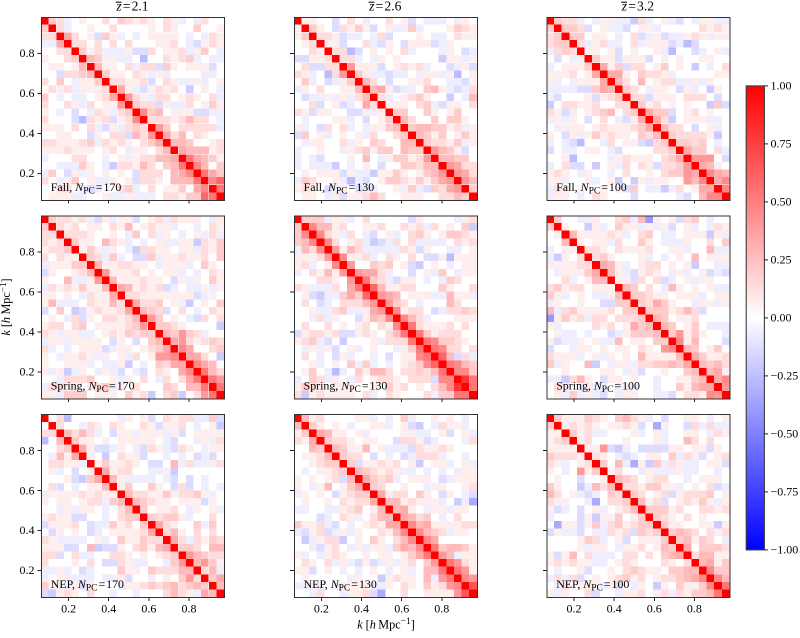 The width and height of the screenshot is (800, 638). I want to click on svg-text: NEP, NPC = 130, so click(340, 585).